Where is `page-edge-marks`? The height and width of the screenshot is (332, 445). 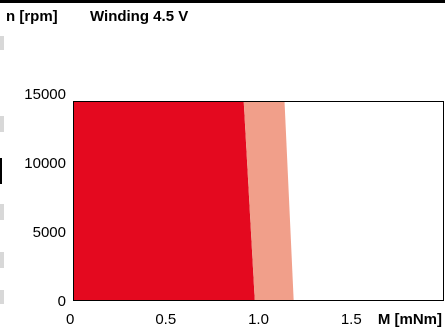 page-edge-marks is located at coordinates (3, 166).